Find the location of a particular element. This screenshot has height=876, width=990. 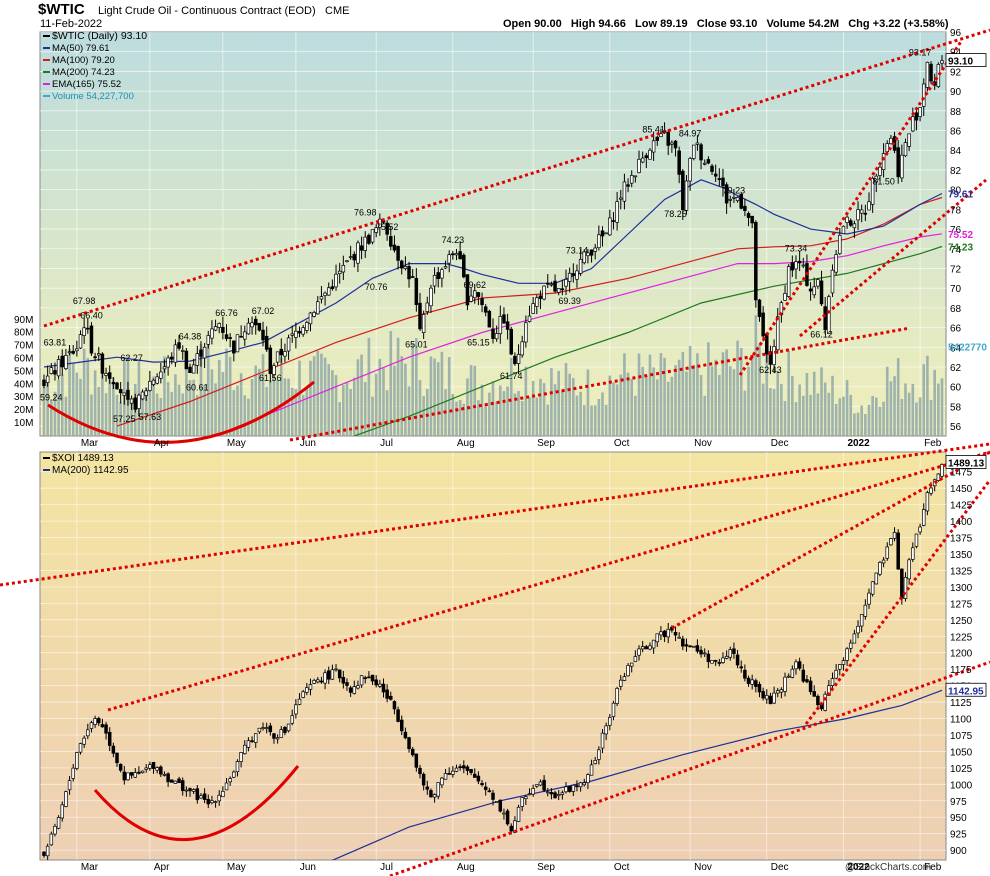

x-tick-label: Nov is located at coordinates (703, 443).